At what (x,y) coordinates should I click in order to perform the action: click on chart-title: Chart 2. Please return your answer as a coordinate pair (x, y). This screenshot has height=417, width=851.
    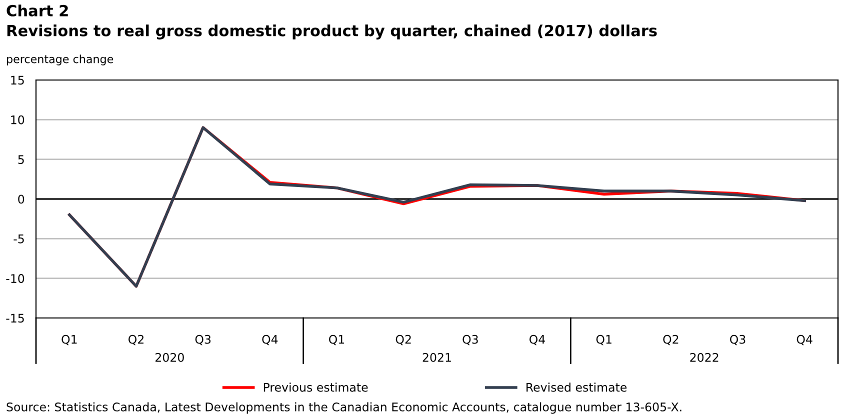
    Looking at the image, I should click on (37, 10).